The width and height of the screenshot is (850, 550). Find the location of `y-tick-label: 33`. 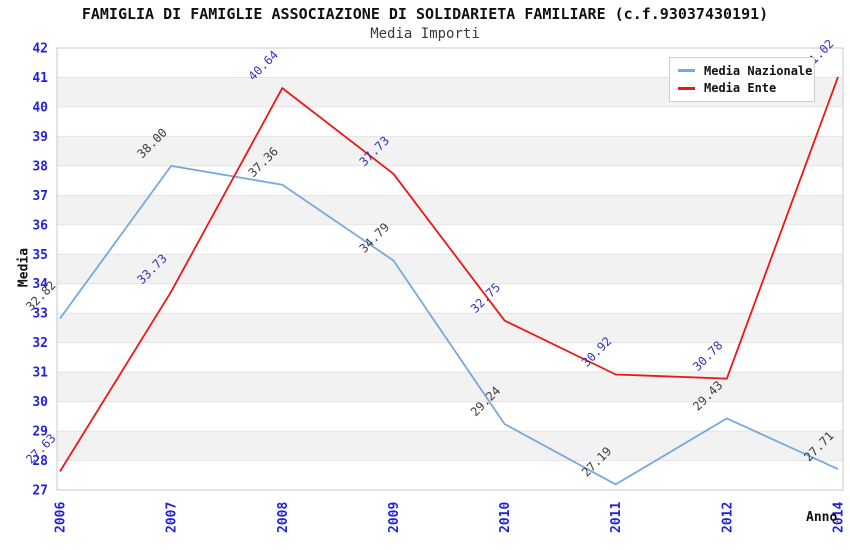

y-tick-label: 33 is located at coordinates (40, 314).